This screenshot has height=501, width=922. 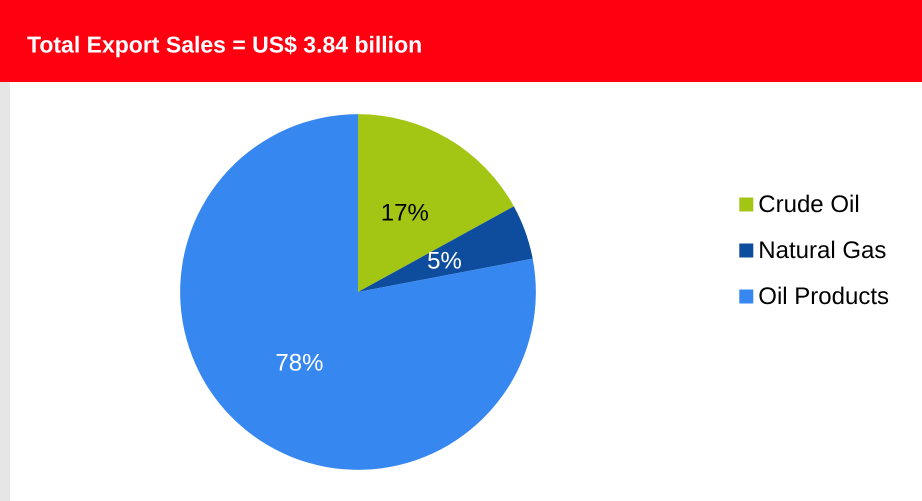 I want to click on data-label: 17%, so click(x=404, y=212).